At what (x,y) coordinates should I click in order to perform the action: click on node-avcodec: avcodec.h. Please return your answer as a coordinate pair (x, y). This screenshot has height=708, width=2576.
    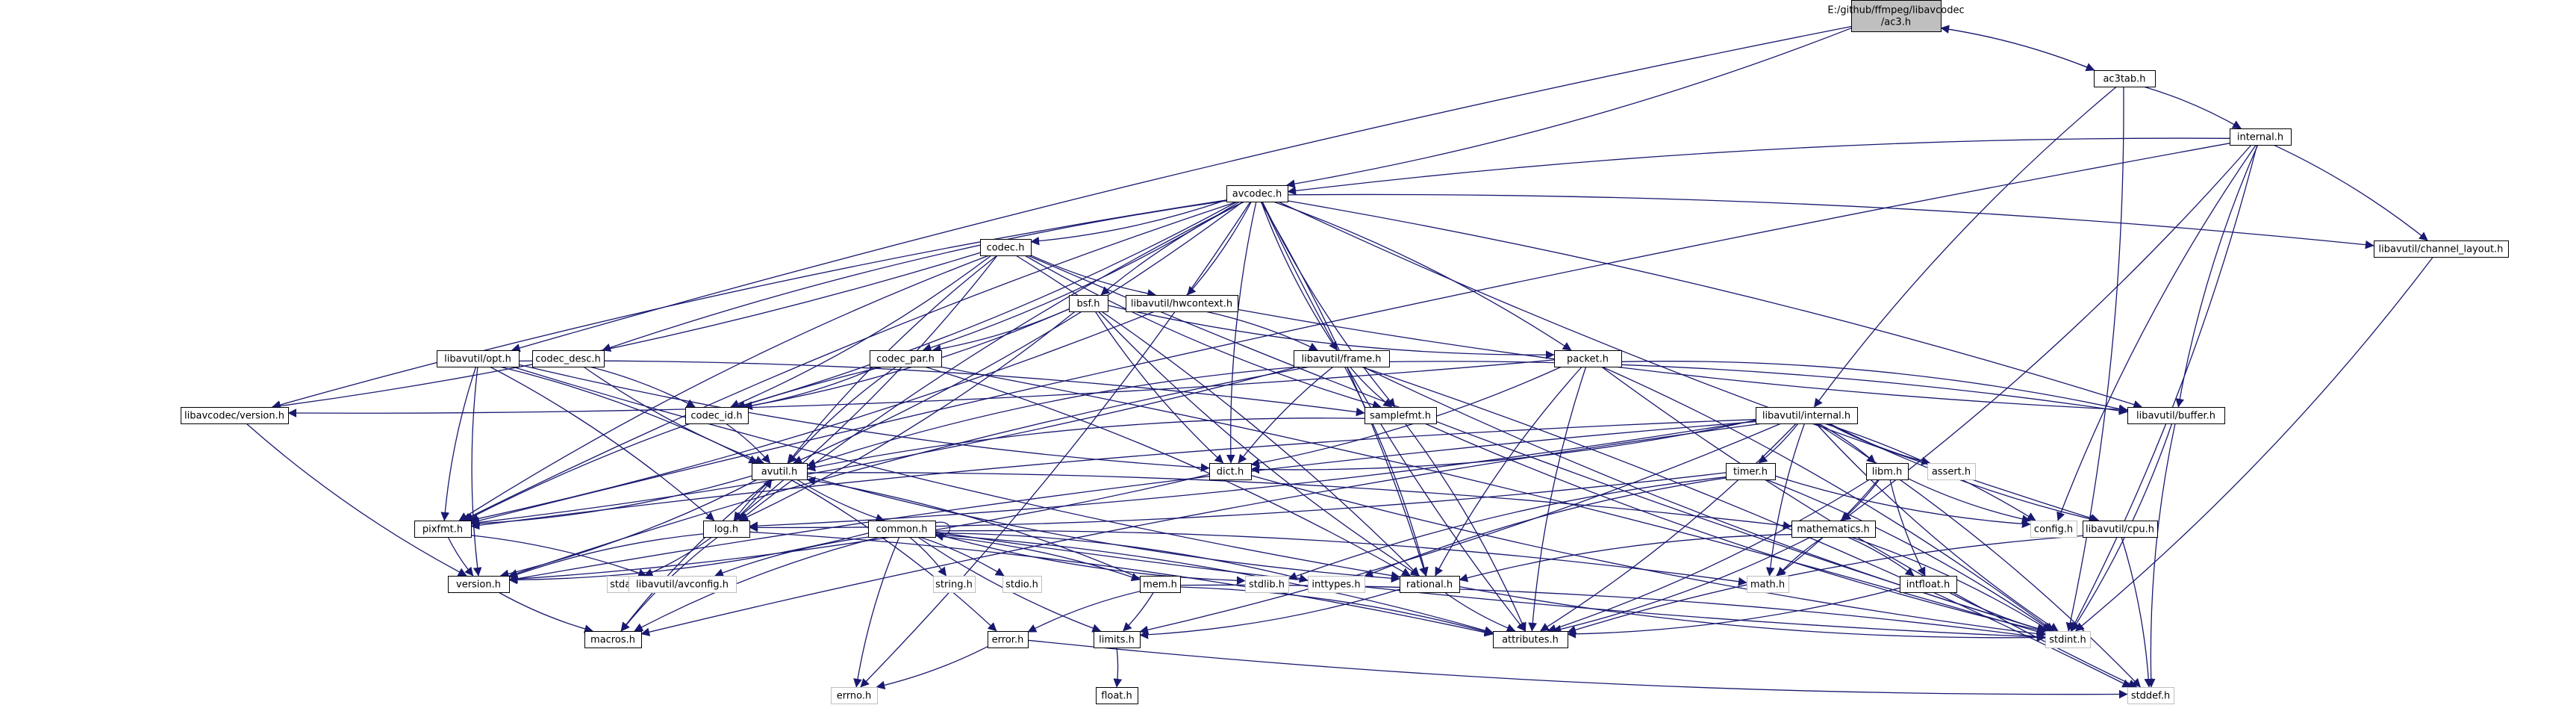
    Looking at the image, I should click on (1257, 193).